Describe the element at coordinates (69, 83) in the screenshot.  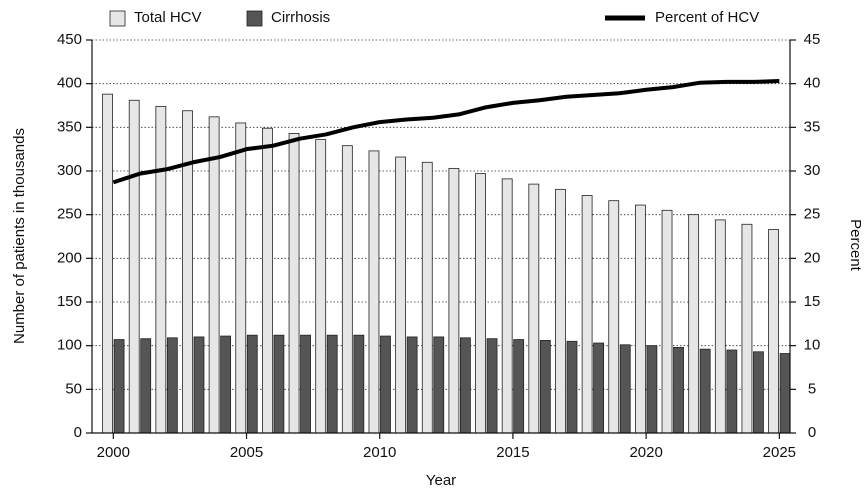
I see `y-tick-label: 400` at that location.